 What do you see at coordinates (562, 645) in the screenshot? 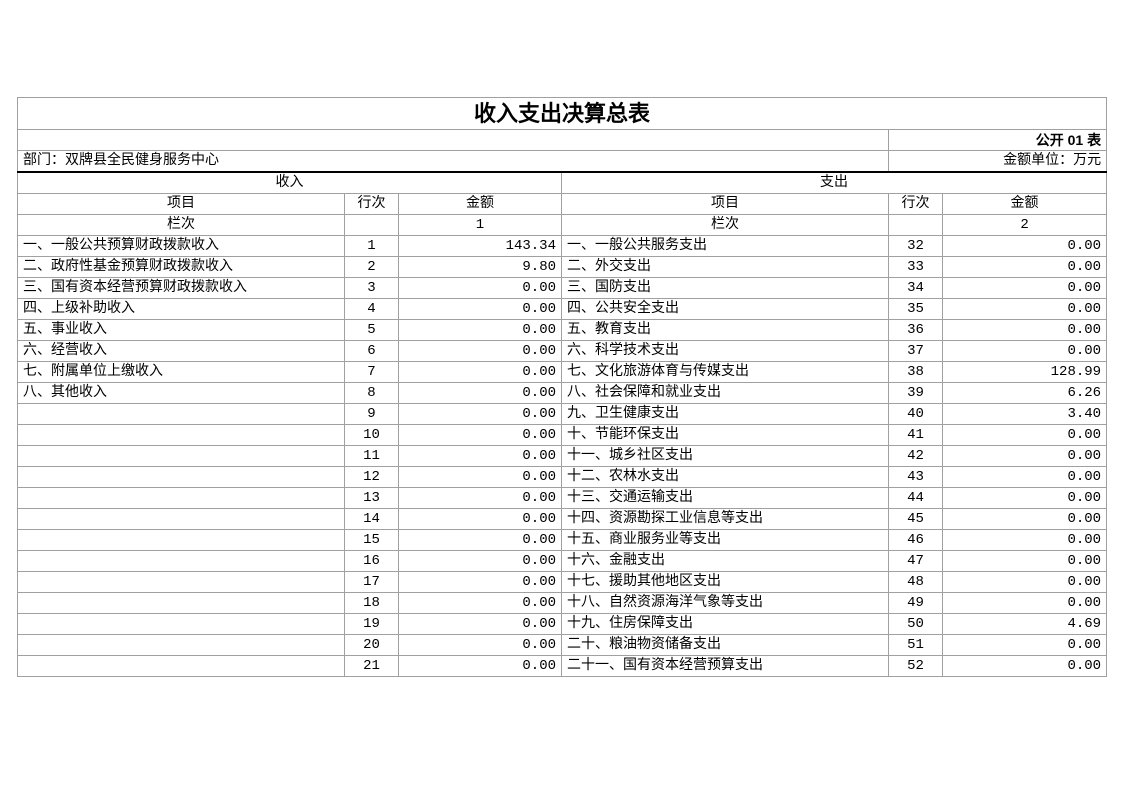
I see `table-row: 20 0.00 二十、粮油物资储备支出 51 0.00` at bounding box center [562, 645].